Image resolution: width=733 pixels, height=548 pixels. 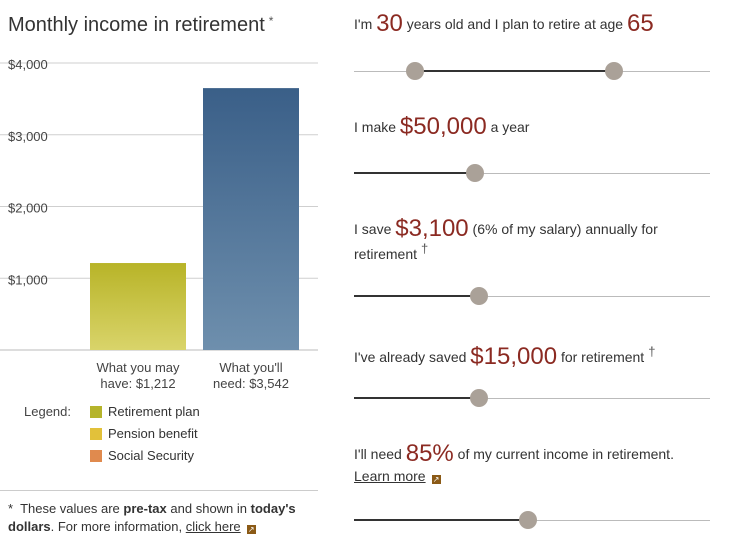 What do you see at coordinates (159, 490) in the screenshot?
I see `footer-divider` at bounding box center [159, 490].